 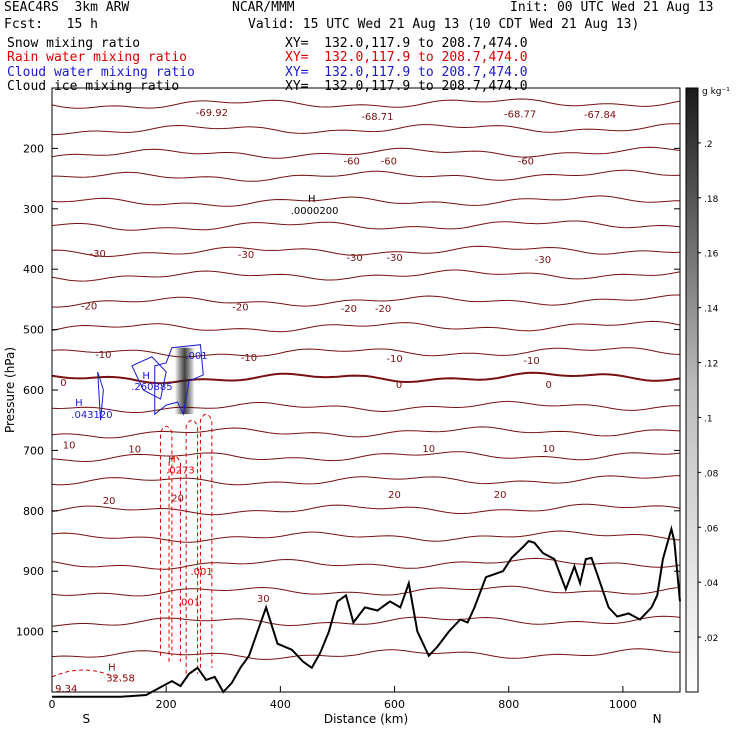 What do you see at coordinates (91, 415) in the screenshot?
I see `extrema-label: .043120` at bounding box center [91, 415].